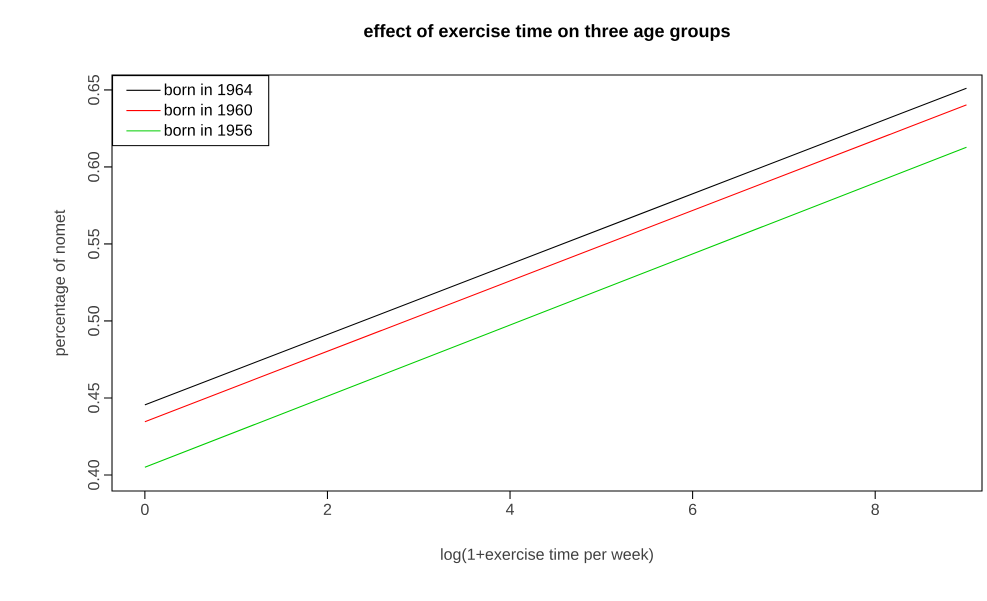  What do you see at coordinates (145, 510) in the screenshot?
I see `x-tick-label: 0` at bounding box center [145, 510].